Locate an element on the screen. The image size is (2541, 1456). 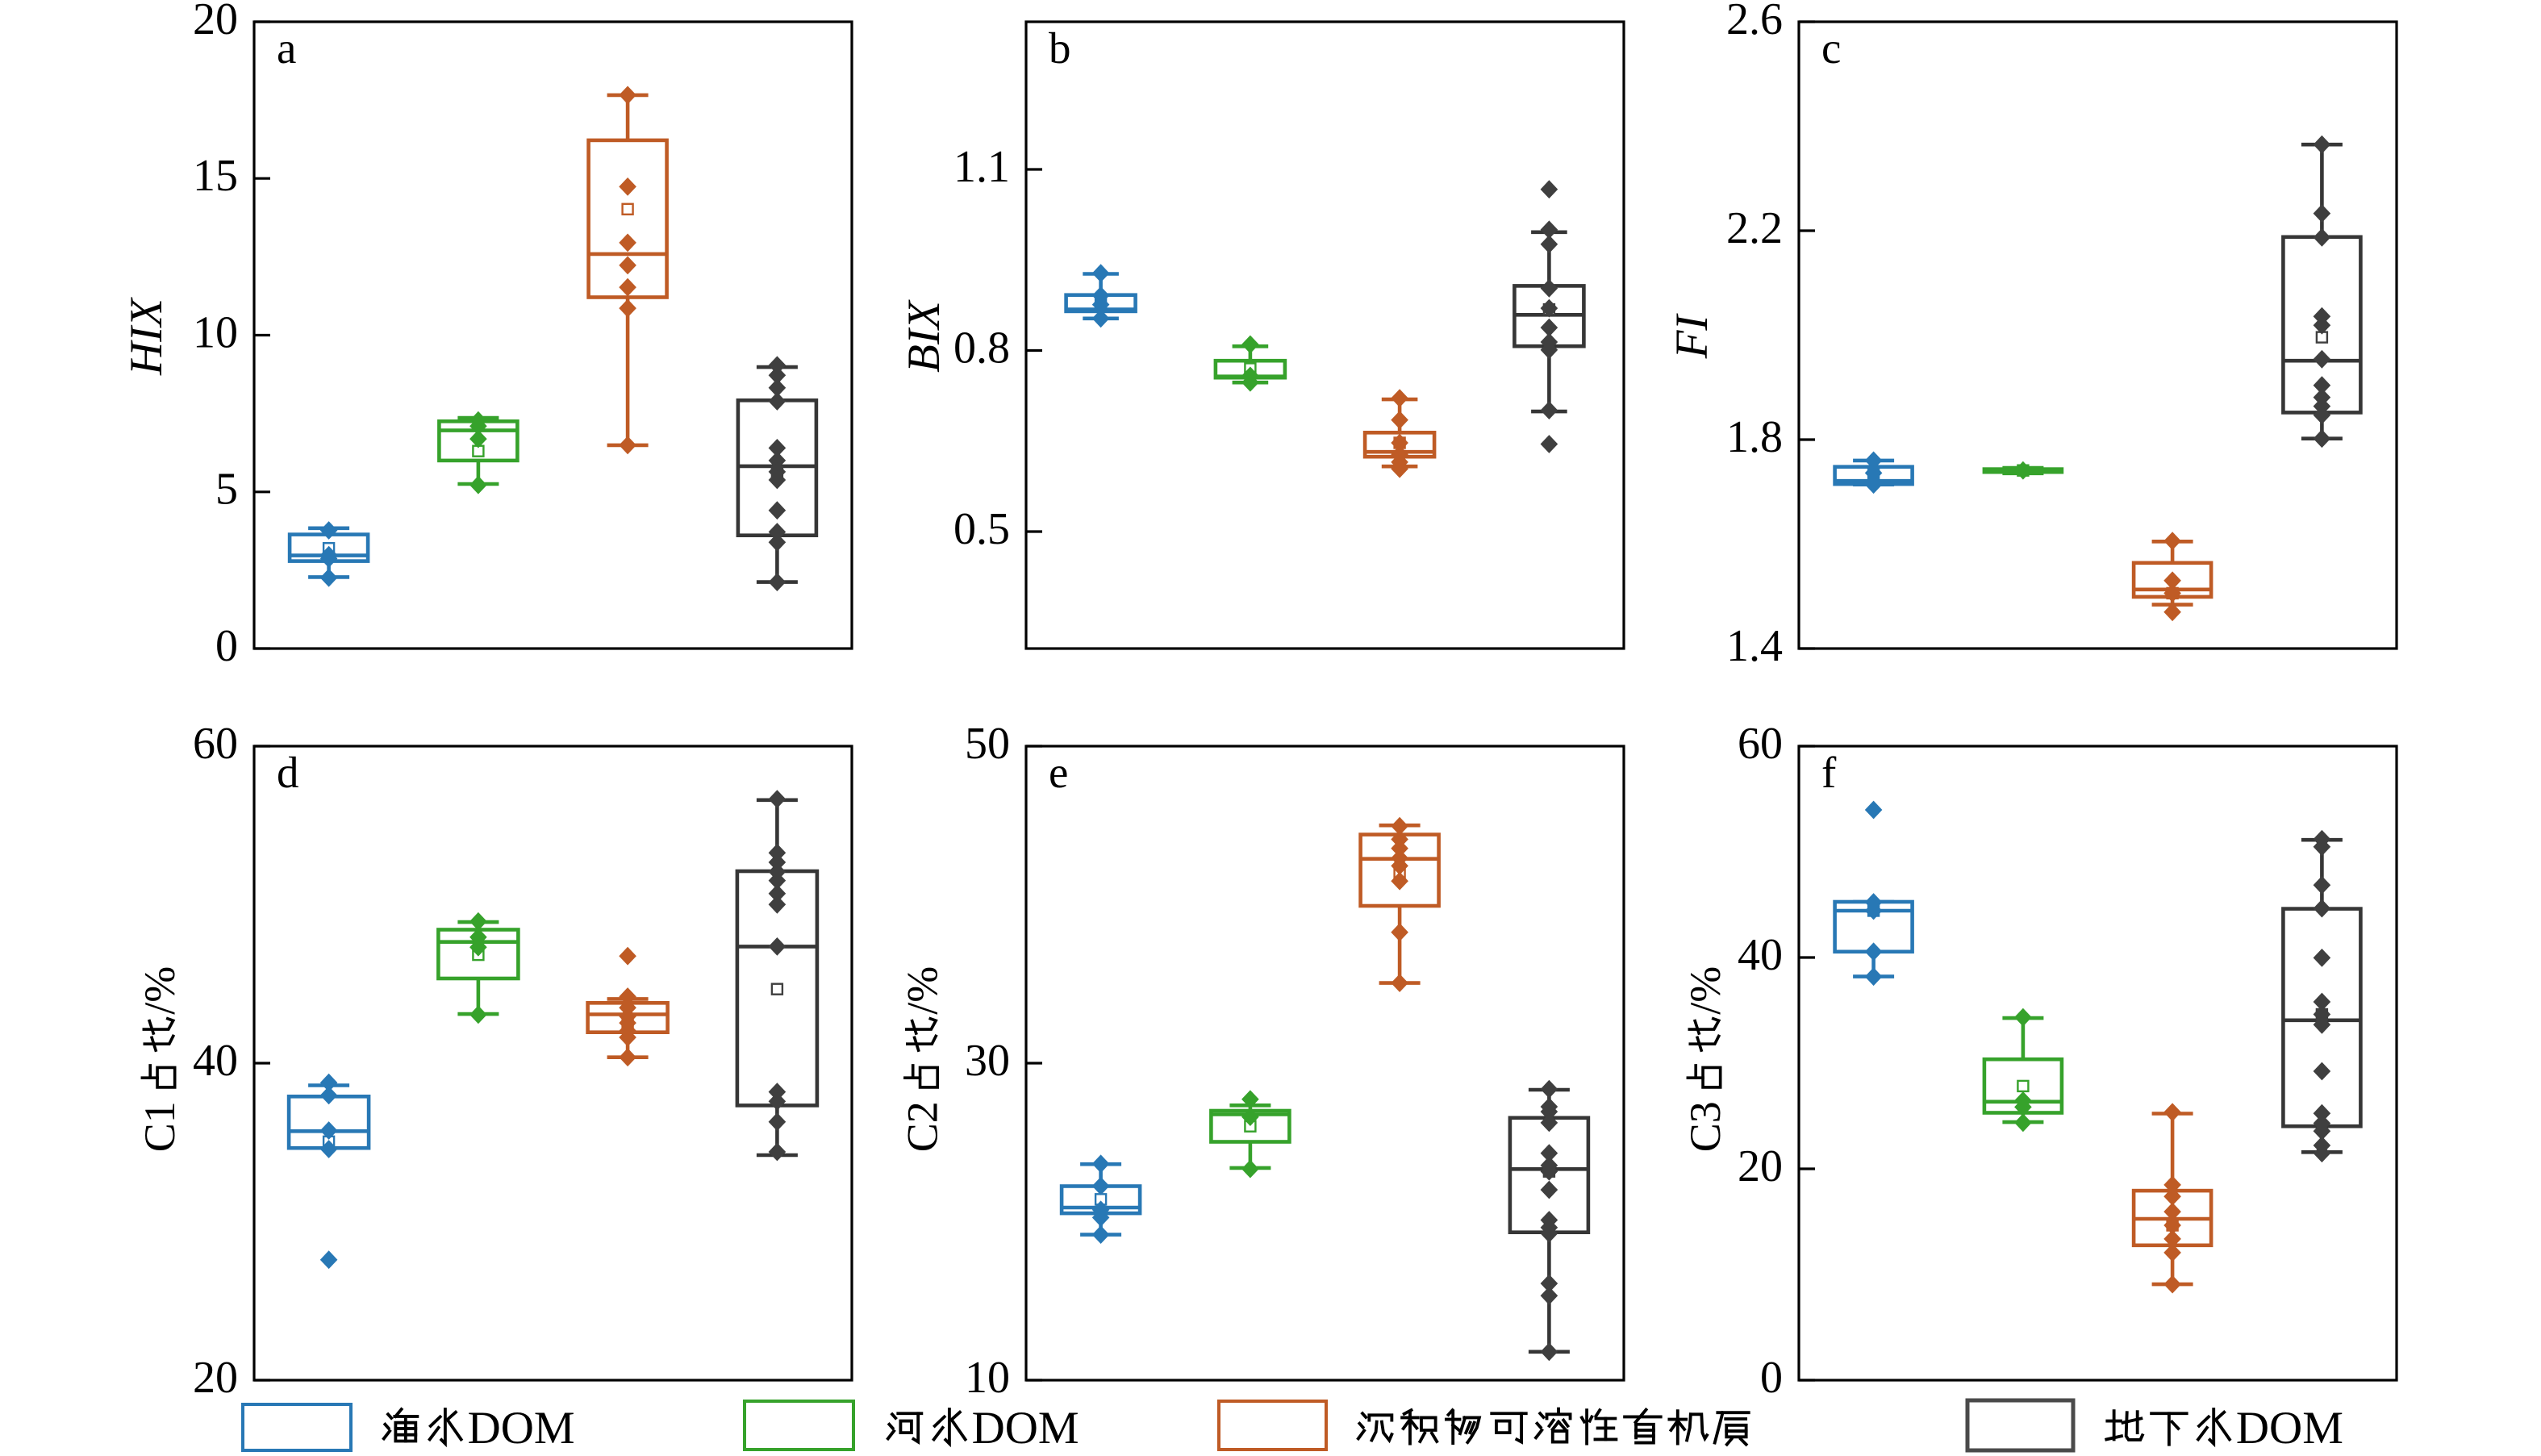
svg-text: a is located at coordinates (286, 48).